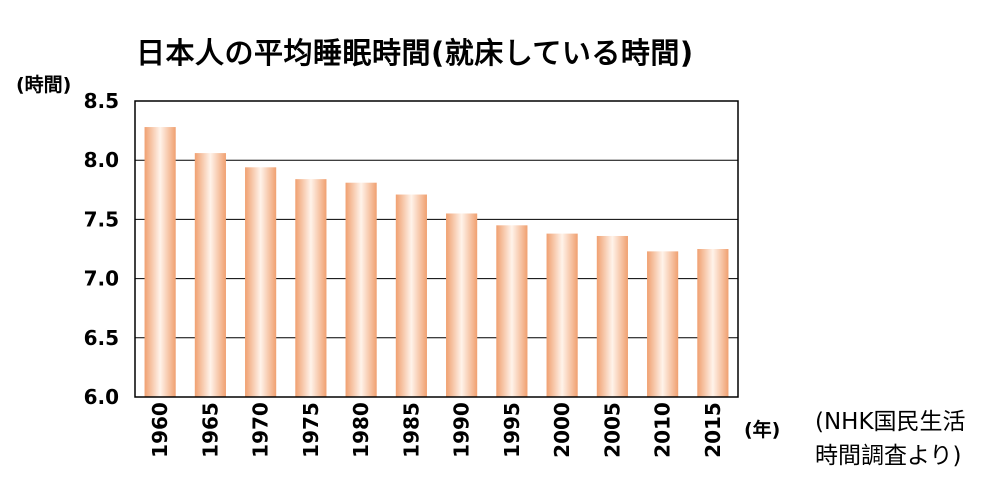  What do you see at coordinates (101, 279) in the screenshot?
I see `y-tick-label: 7.0` at bounding box center [101, 279].